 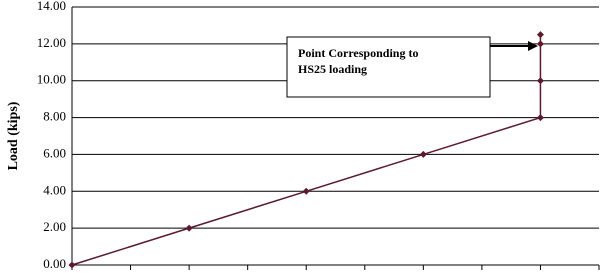 What do you see at coordinates (54, 152) in the screenshot?
I see `y-tick-label: 6.00` at bounding box center [54, 152].